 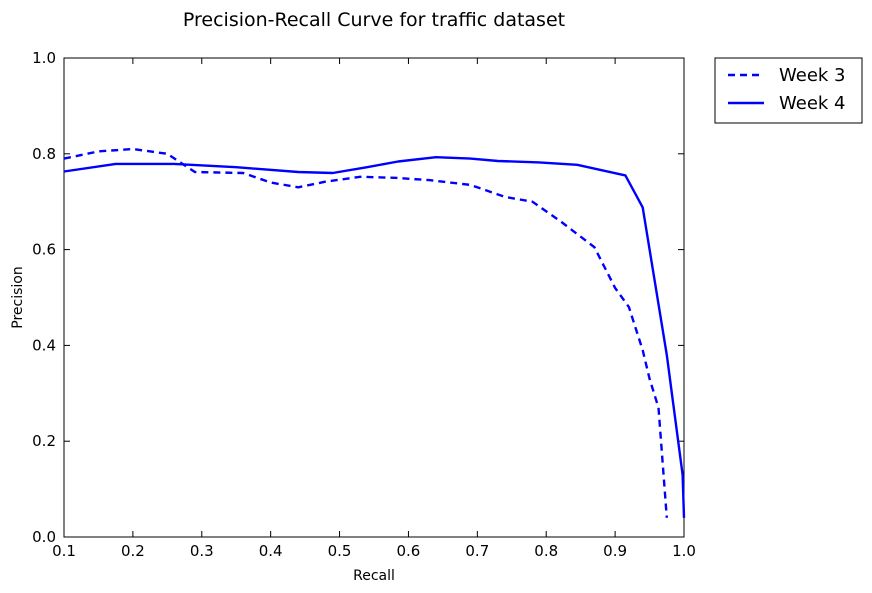 I want to click on x-tick-label: 1.0, so click(x=684, y=551).